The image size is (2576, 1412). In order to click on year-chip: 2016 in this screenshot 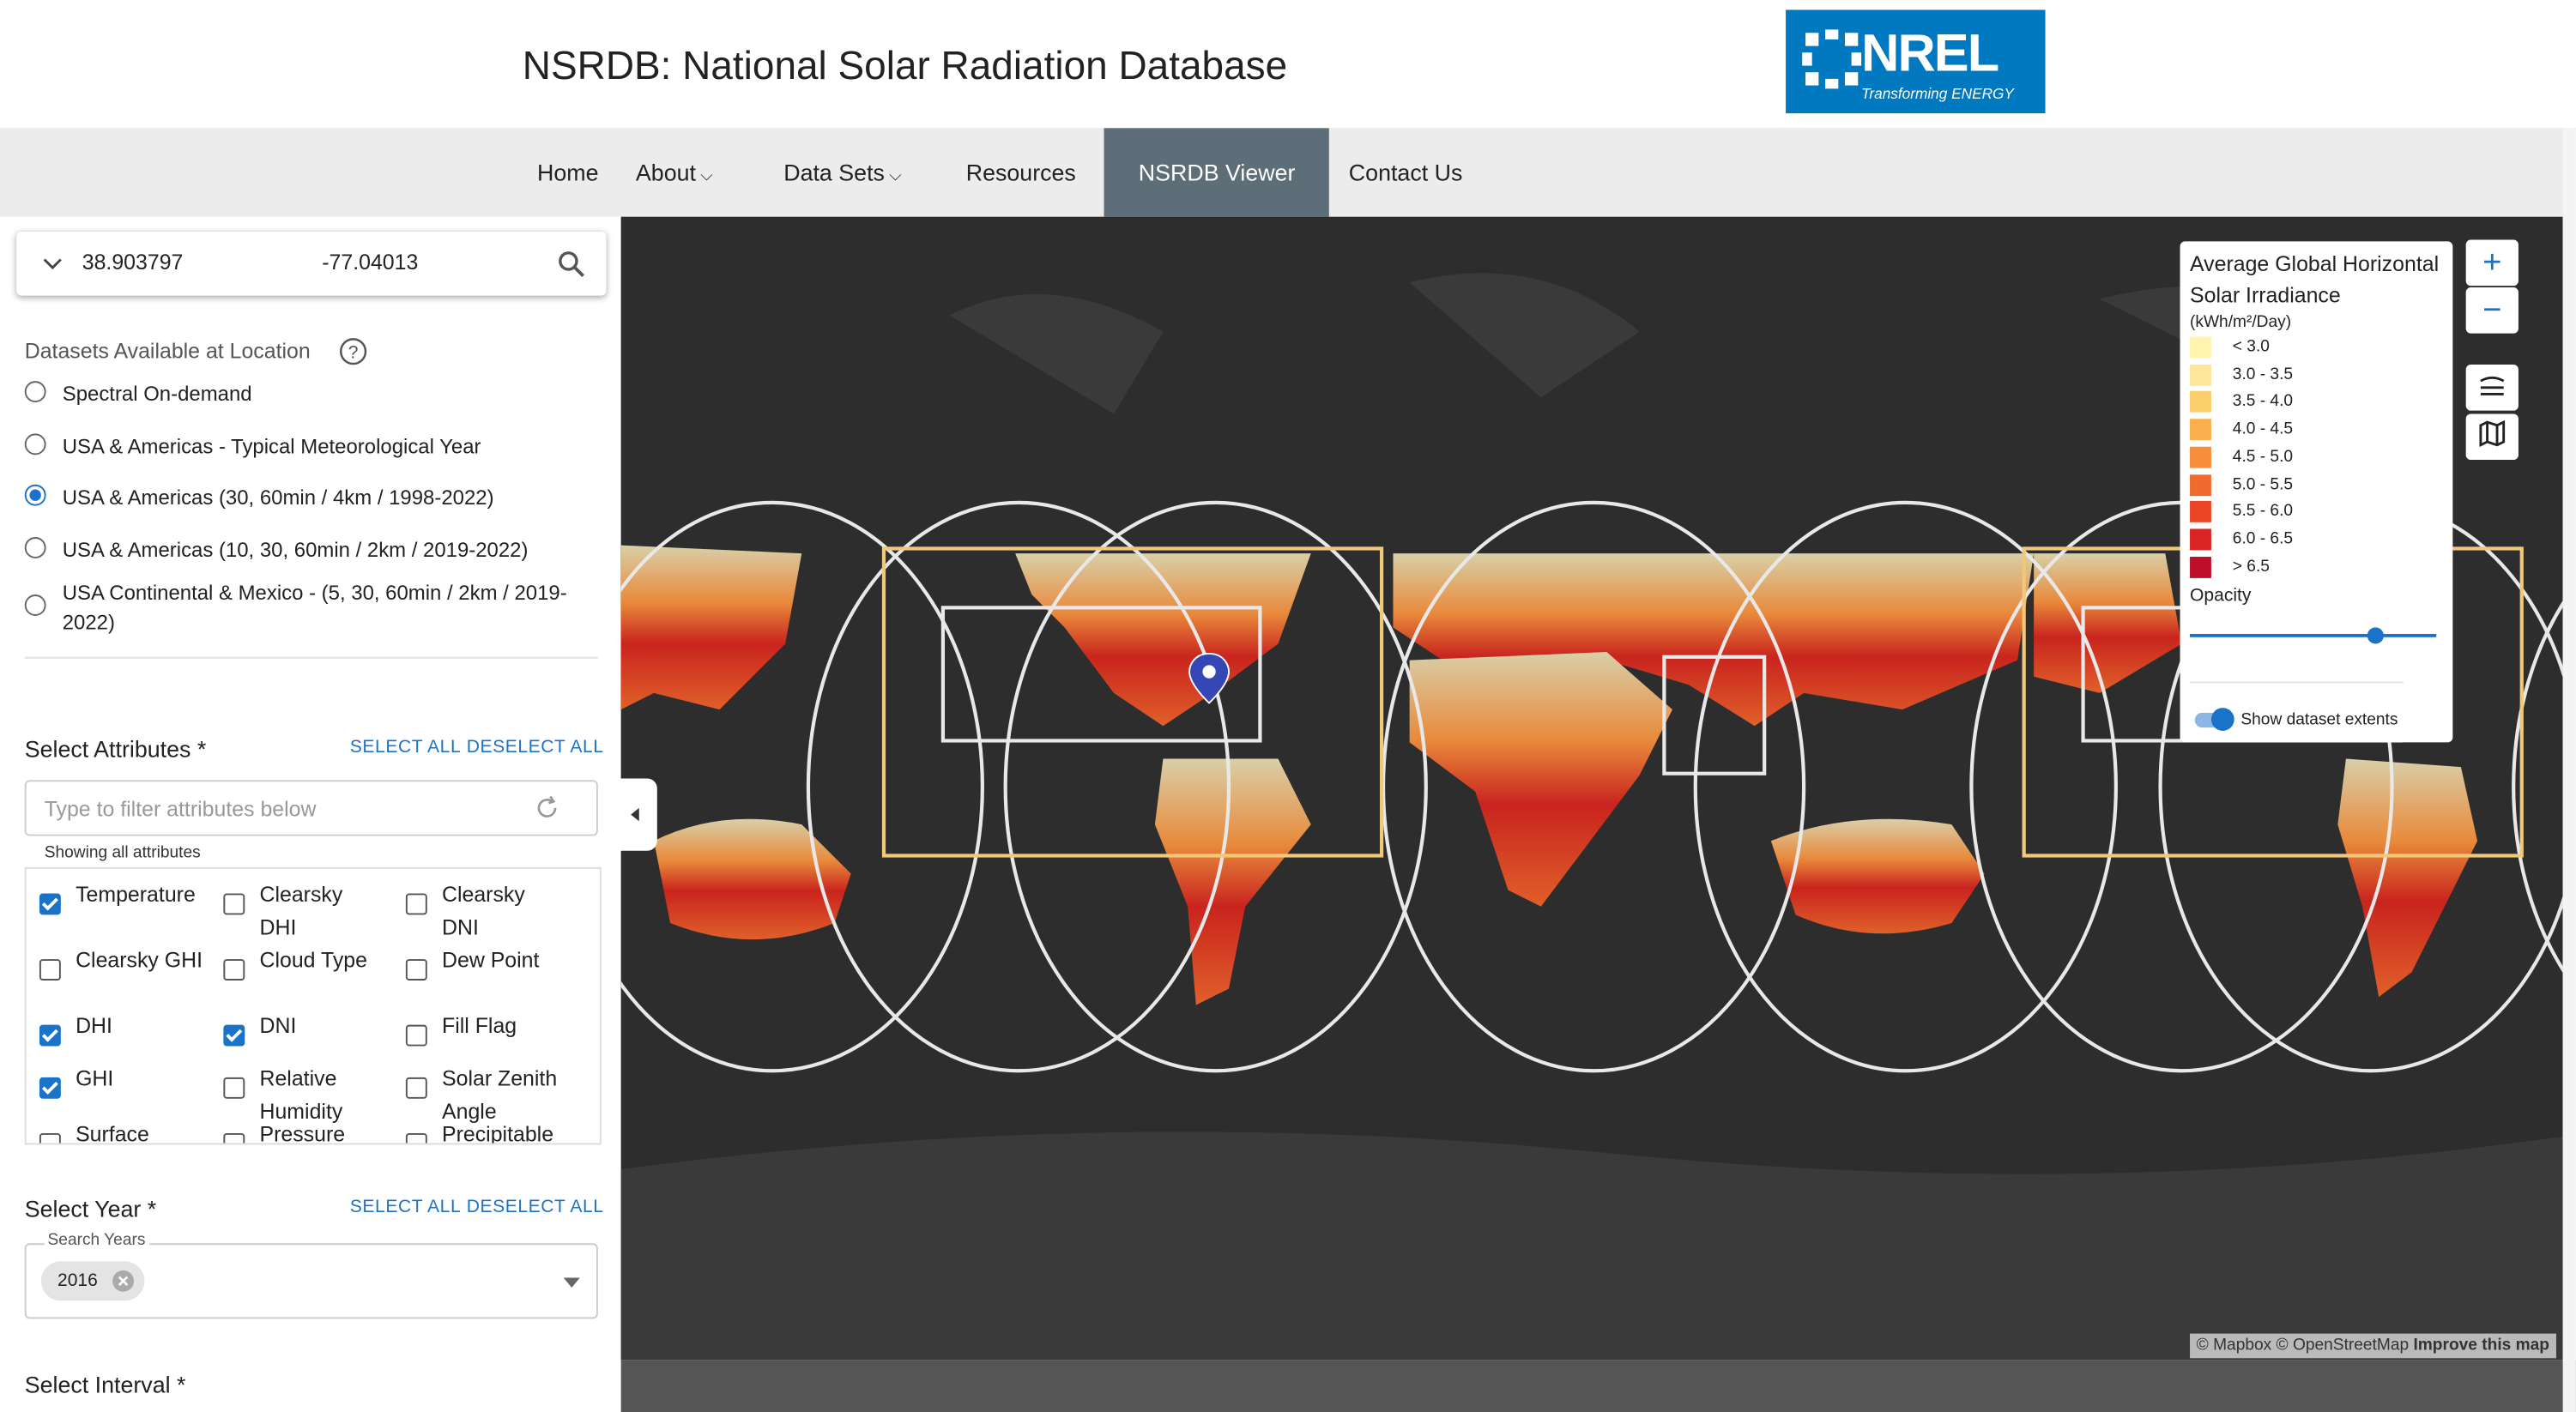, I will do `click(92, 1281)`.